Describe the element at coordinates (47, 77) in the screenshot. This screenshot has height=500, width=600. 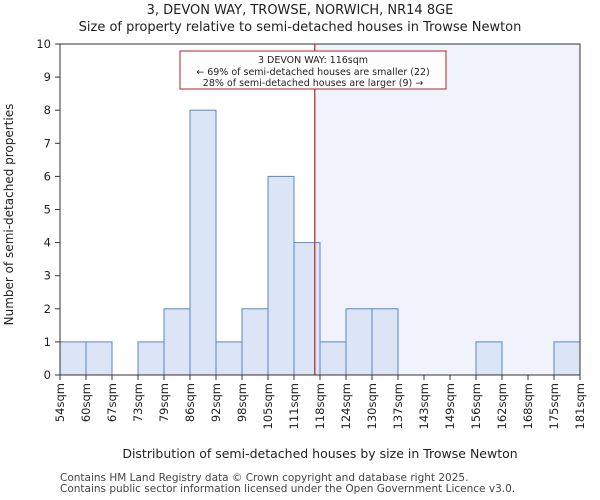
I see `y-tick-label: 9` at that location.